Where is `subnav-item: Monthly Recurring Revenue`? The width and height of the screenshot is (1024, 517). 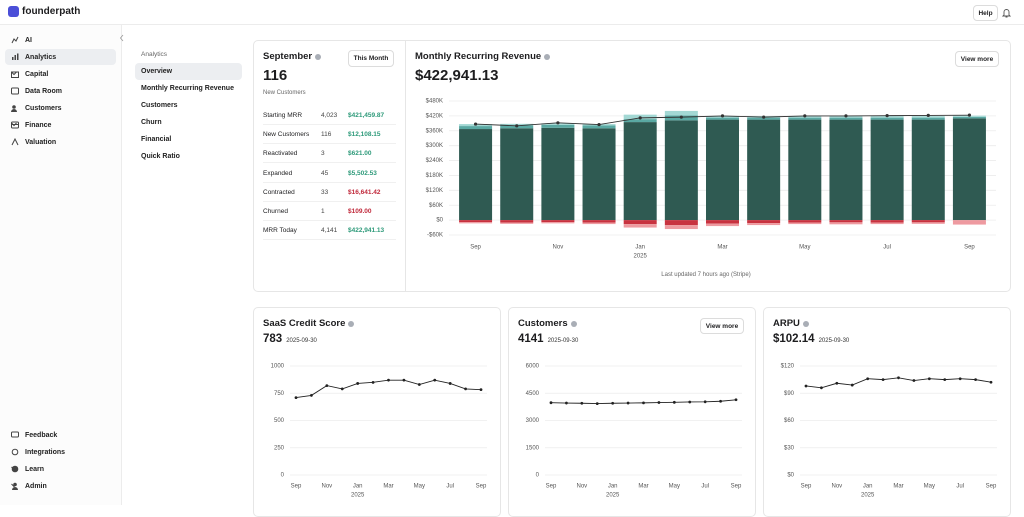 subnav-item: Monthly Recurring Revenue is located at coordinates (187, 88).